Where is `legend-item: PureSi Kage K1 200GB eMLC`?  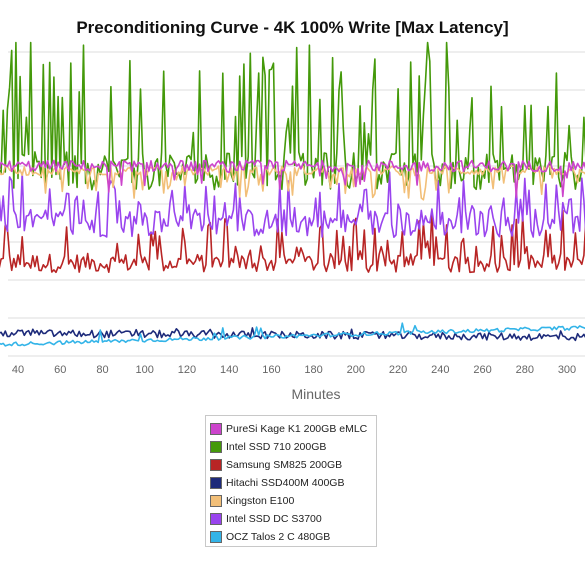 legend-item: PureSi Kage K1 200GB eMLC is located at coordinates (293, 429).